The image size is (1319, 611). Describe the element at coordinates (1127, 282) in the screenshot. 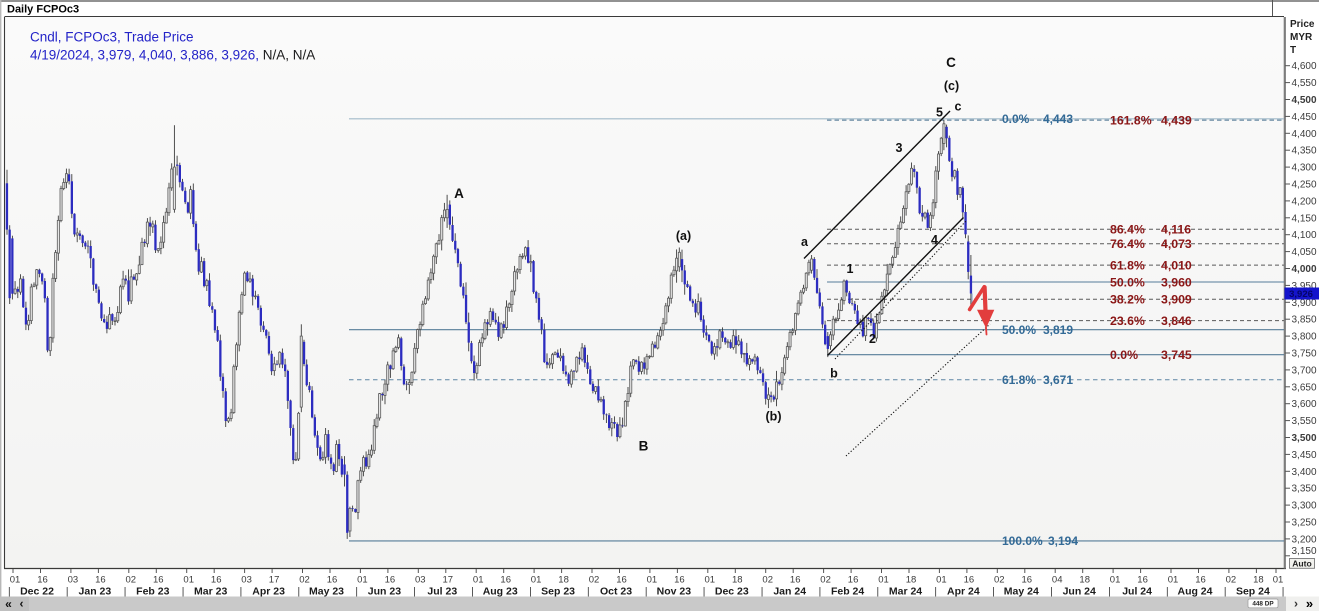

I see `svg-text: 50.0%` at that location.